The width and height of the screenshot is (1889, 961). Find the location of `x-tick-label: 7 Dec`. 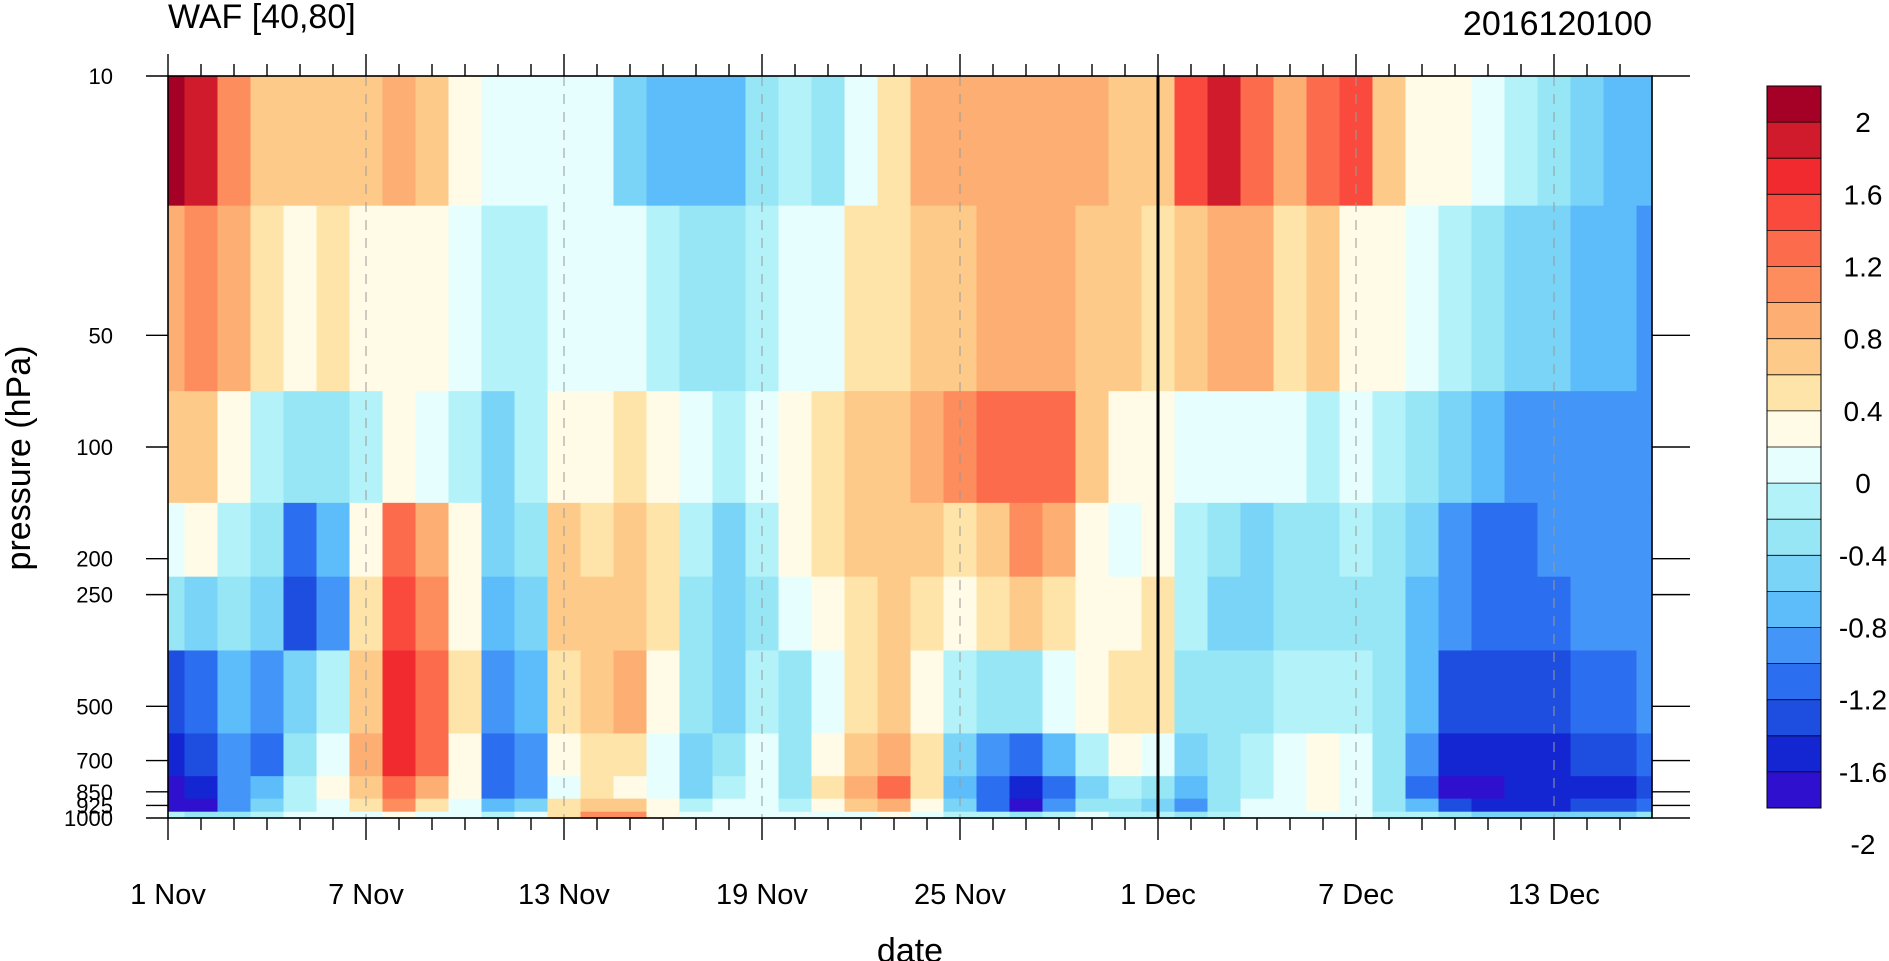

x-tick-label: 7 Dec is located at coordinates (1356, 895).